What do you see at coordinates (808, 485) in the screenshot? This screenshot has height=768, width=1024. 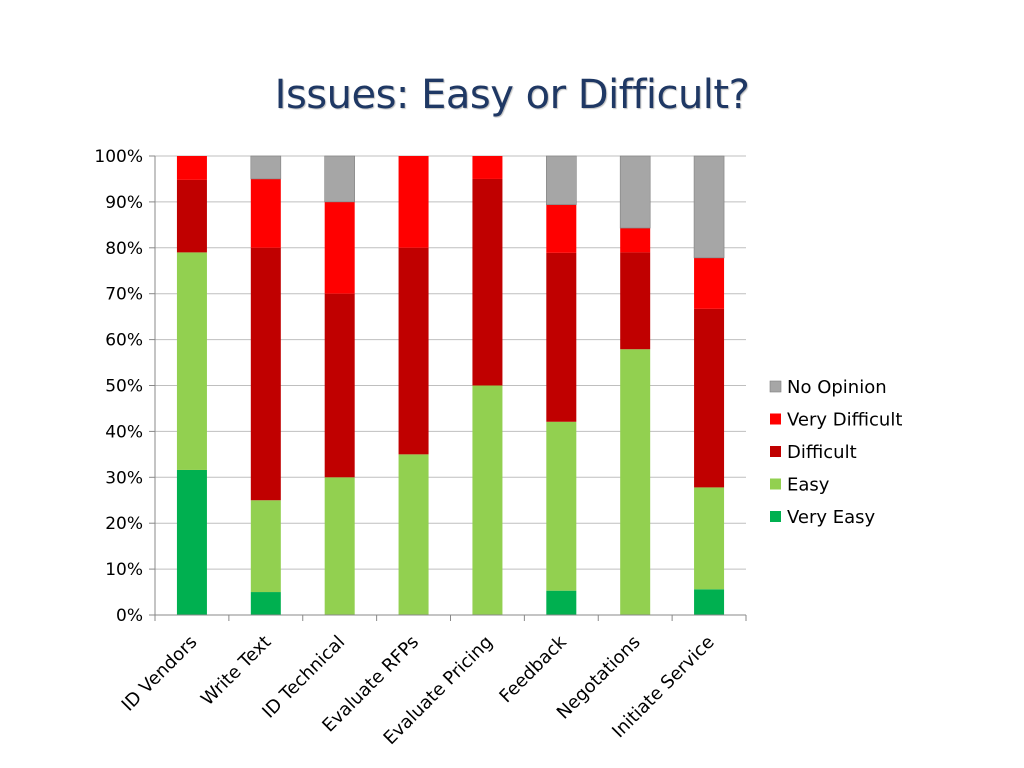 I see `legend-label: Easy` at bounding box center [808, 485].